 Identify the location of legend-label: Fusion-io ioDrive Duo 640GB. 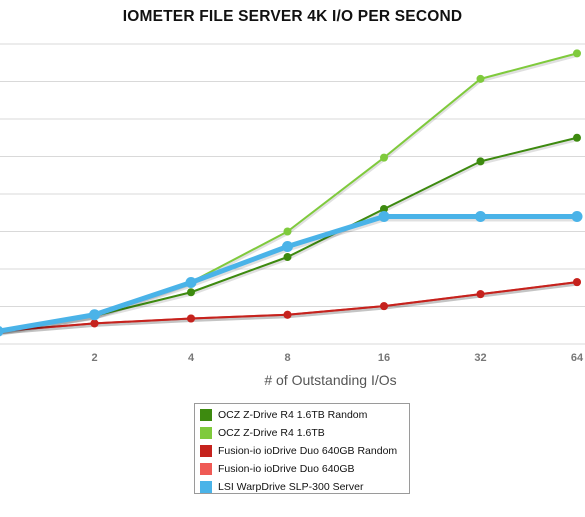
(286, 469).